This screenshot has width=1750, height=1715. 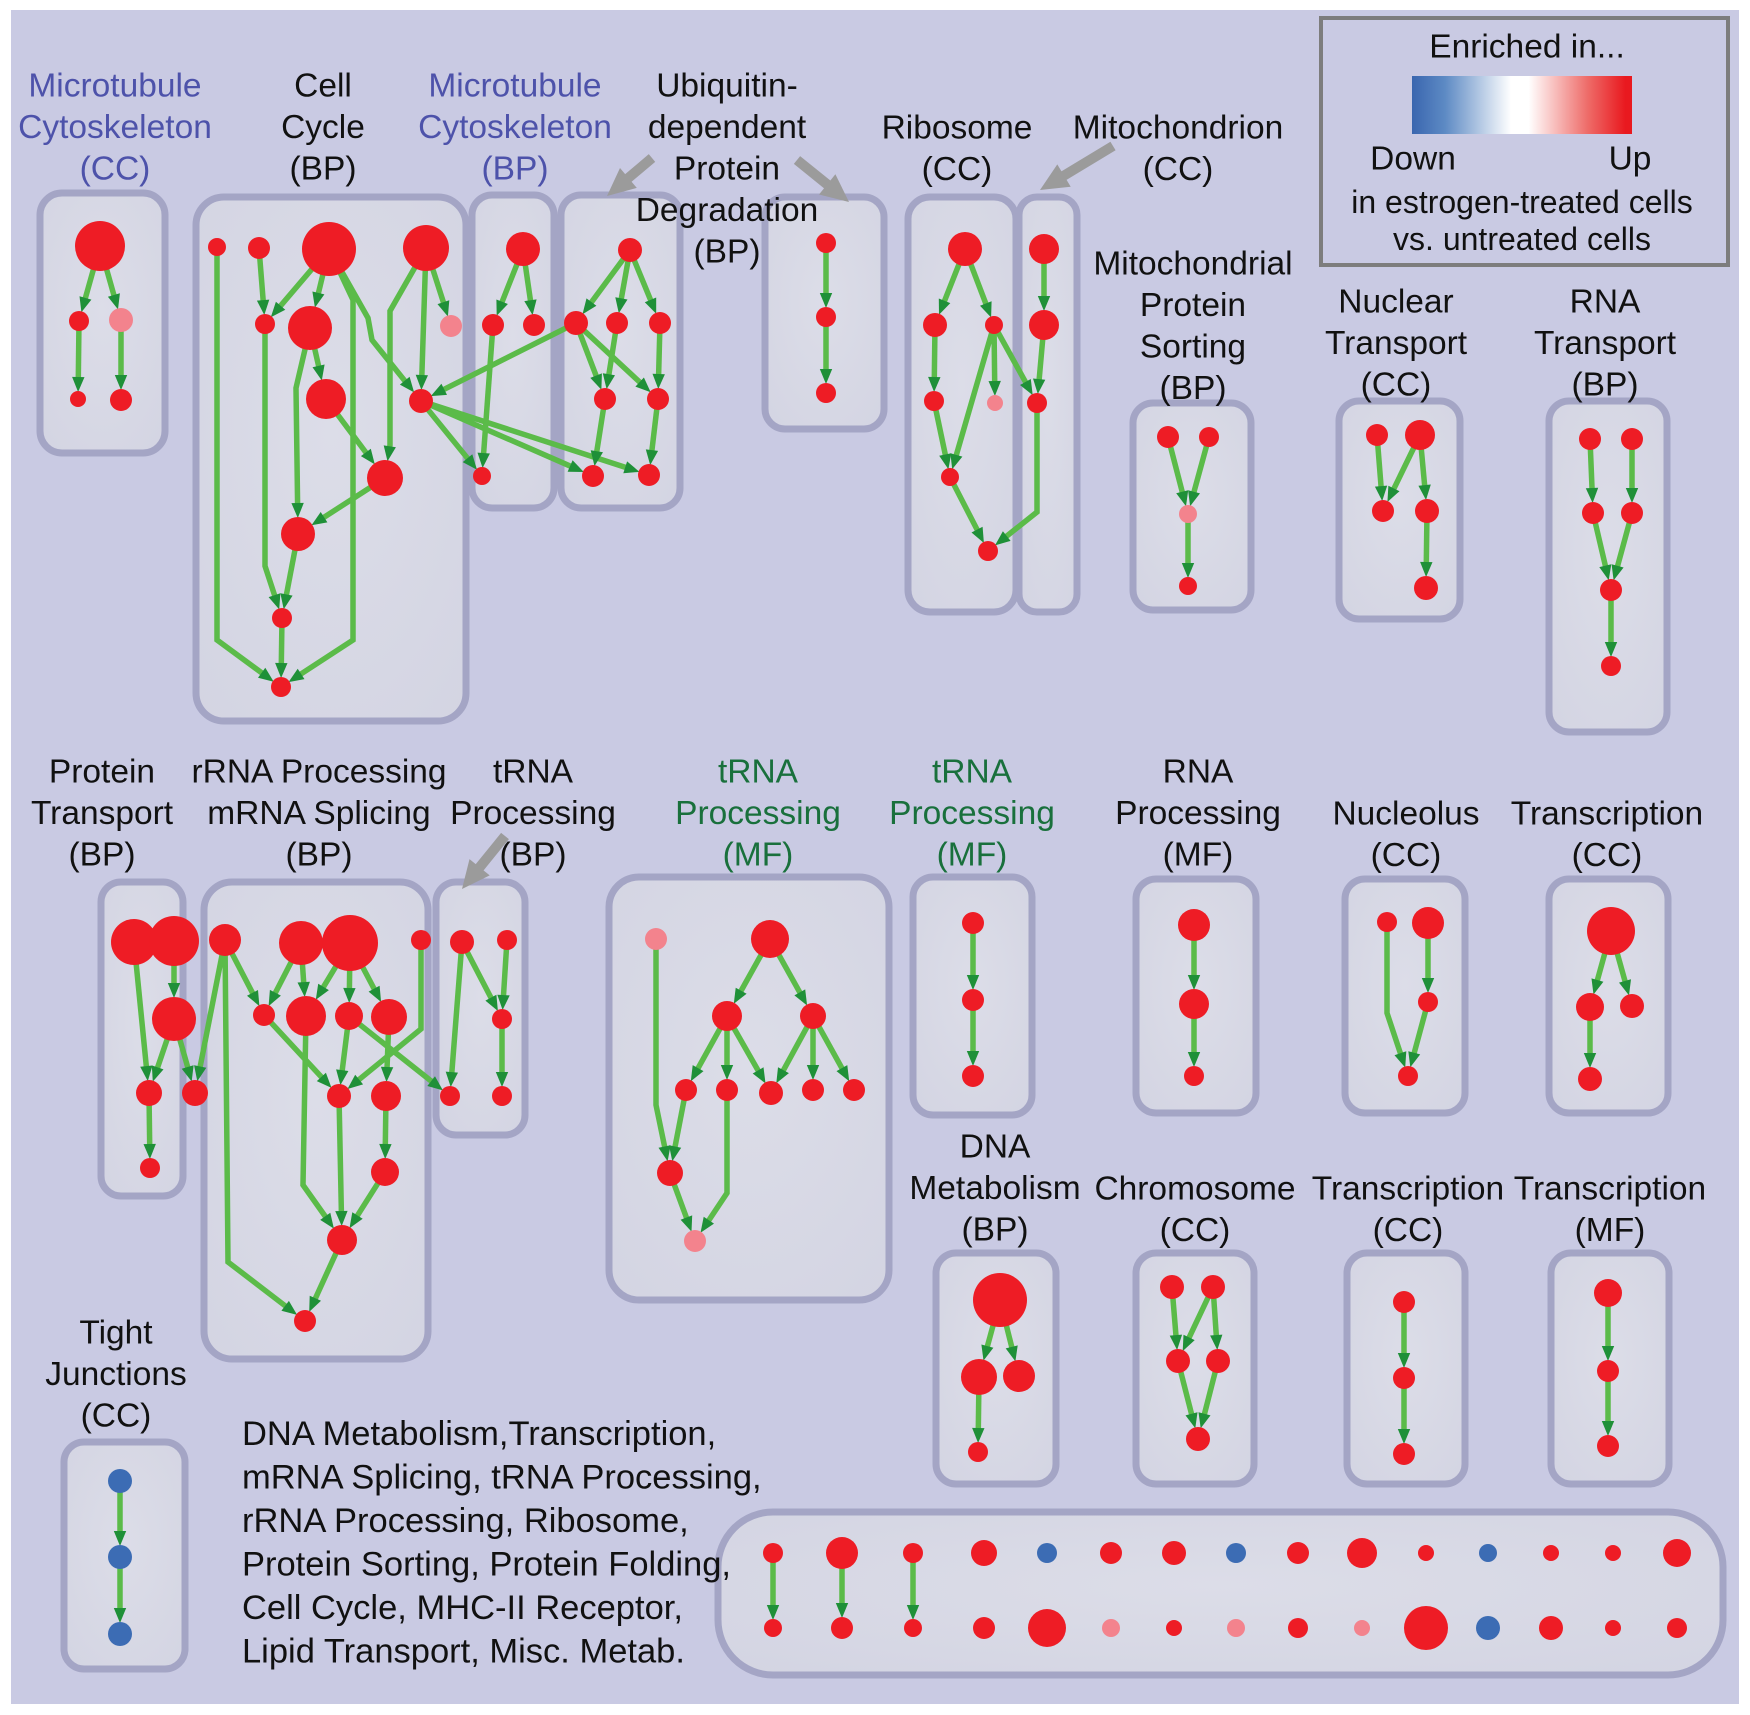 What do you see at coordinates (727, 86) in the screenshot?
I see `svg-text: Ubiquitin-` at bounding box center [727, 86].